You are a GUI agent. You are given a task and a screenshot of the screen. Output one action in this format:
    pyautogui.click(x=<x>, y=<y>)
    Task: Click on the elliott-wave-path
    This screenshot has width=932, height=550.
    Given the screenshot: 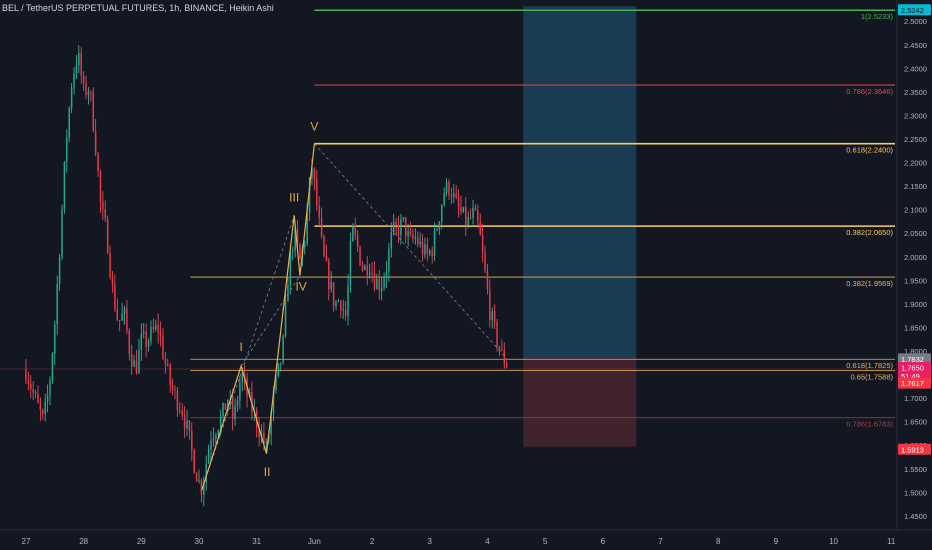 What is the action you would take?
    pyautogui.click(x=258, y=317)
    